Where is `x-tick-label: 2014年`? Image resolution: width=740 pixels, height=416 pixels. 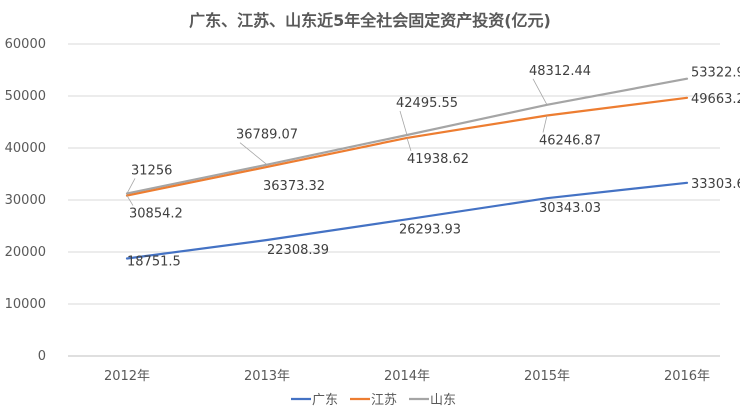 x-tick-label: 2014年 is located at coordinates (407, 376).